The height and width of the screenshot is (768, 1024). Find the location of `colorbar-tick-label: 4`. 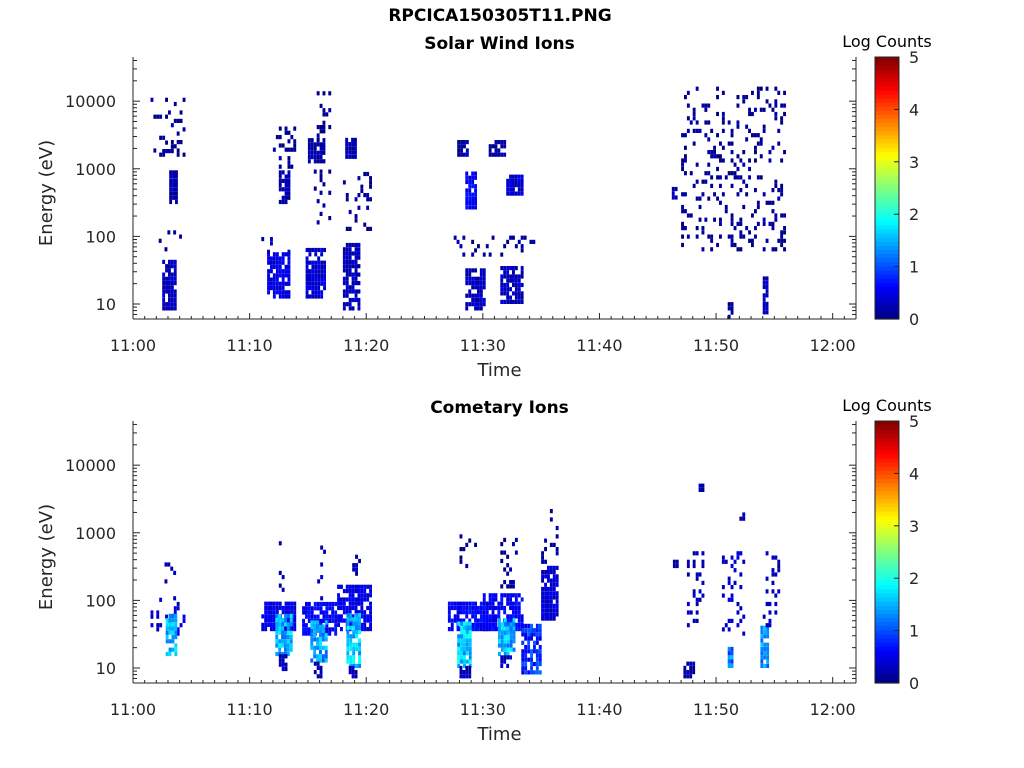

colorbar-tick-label: 4 is located at coordinates (914, 109).